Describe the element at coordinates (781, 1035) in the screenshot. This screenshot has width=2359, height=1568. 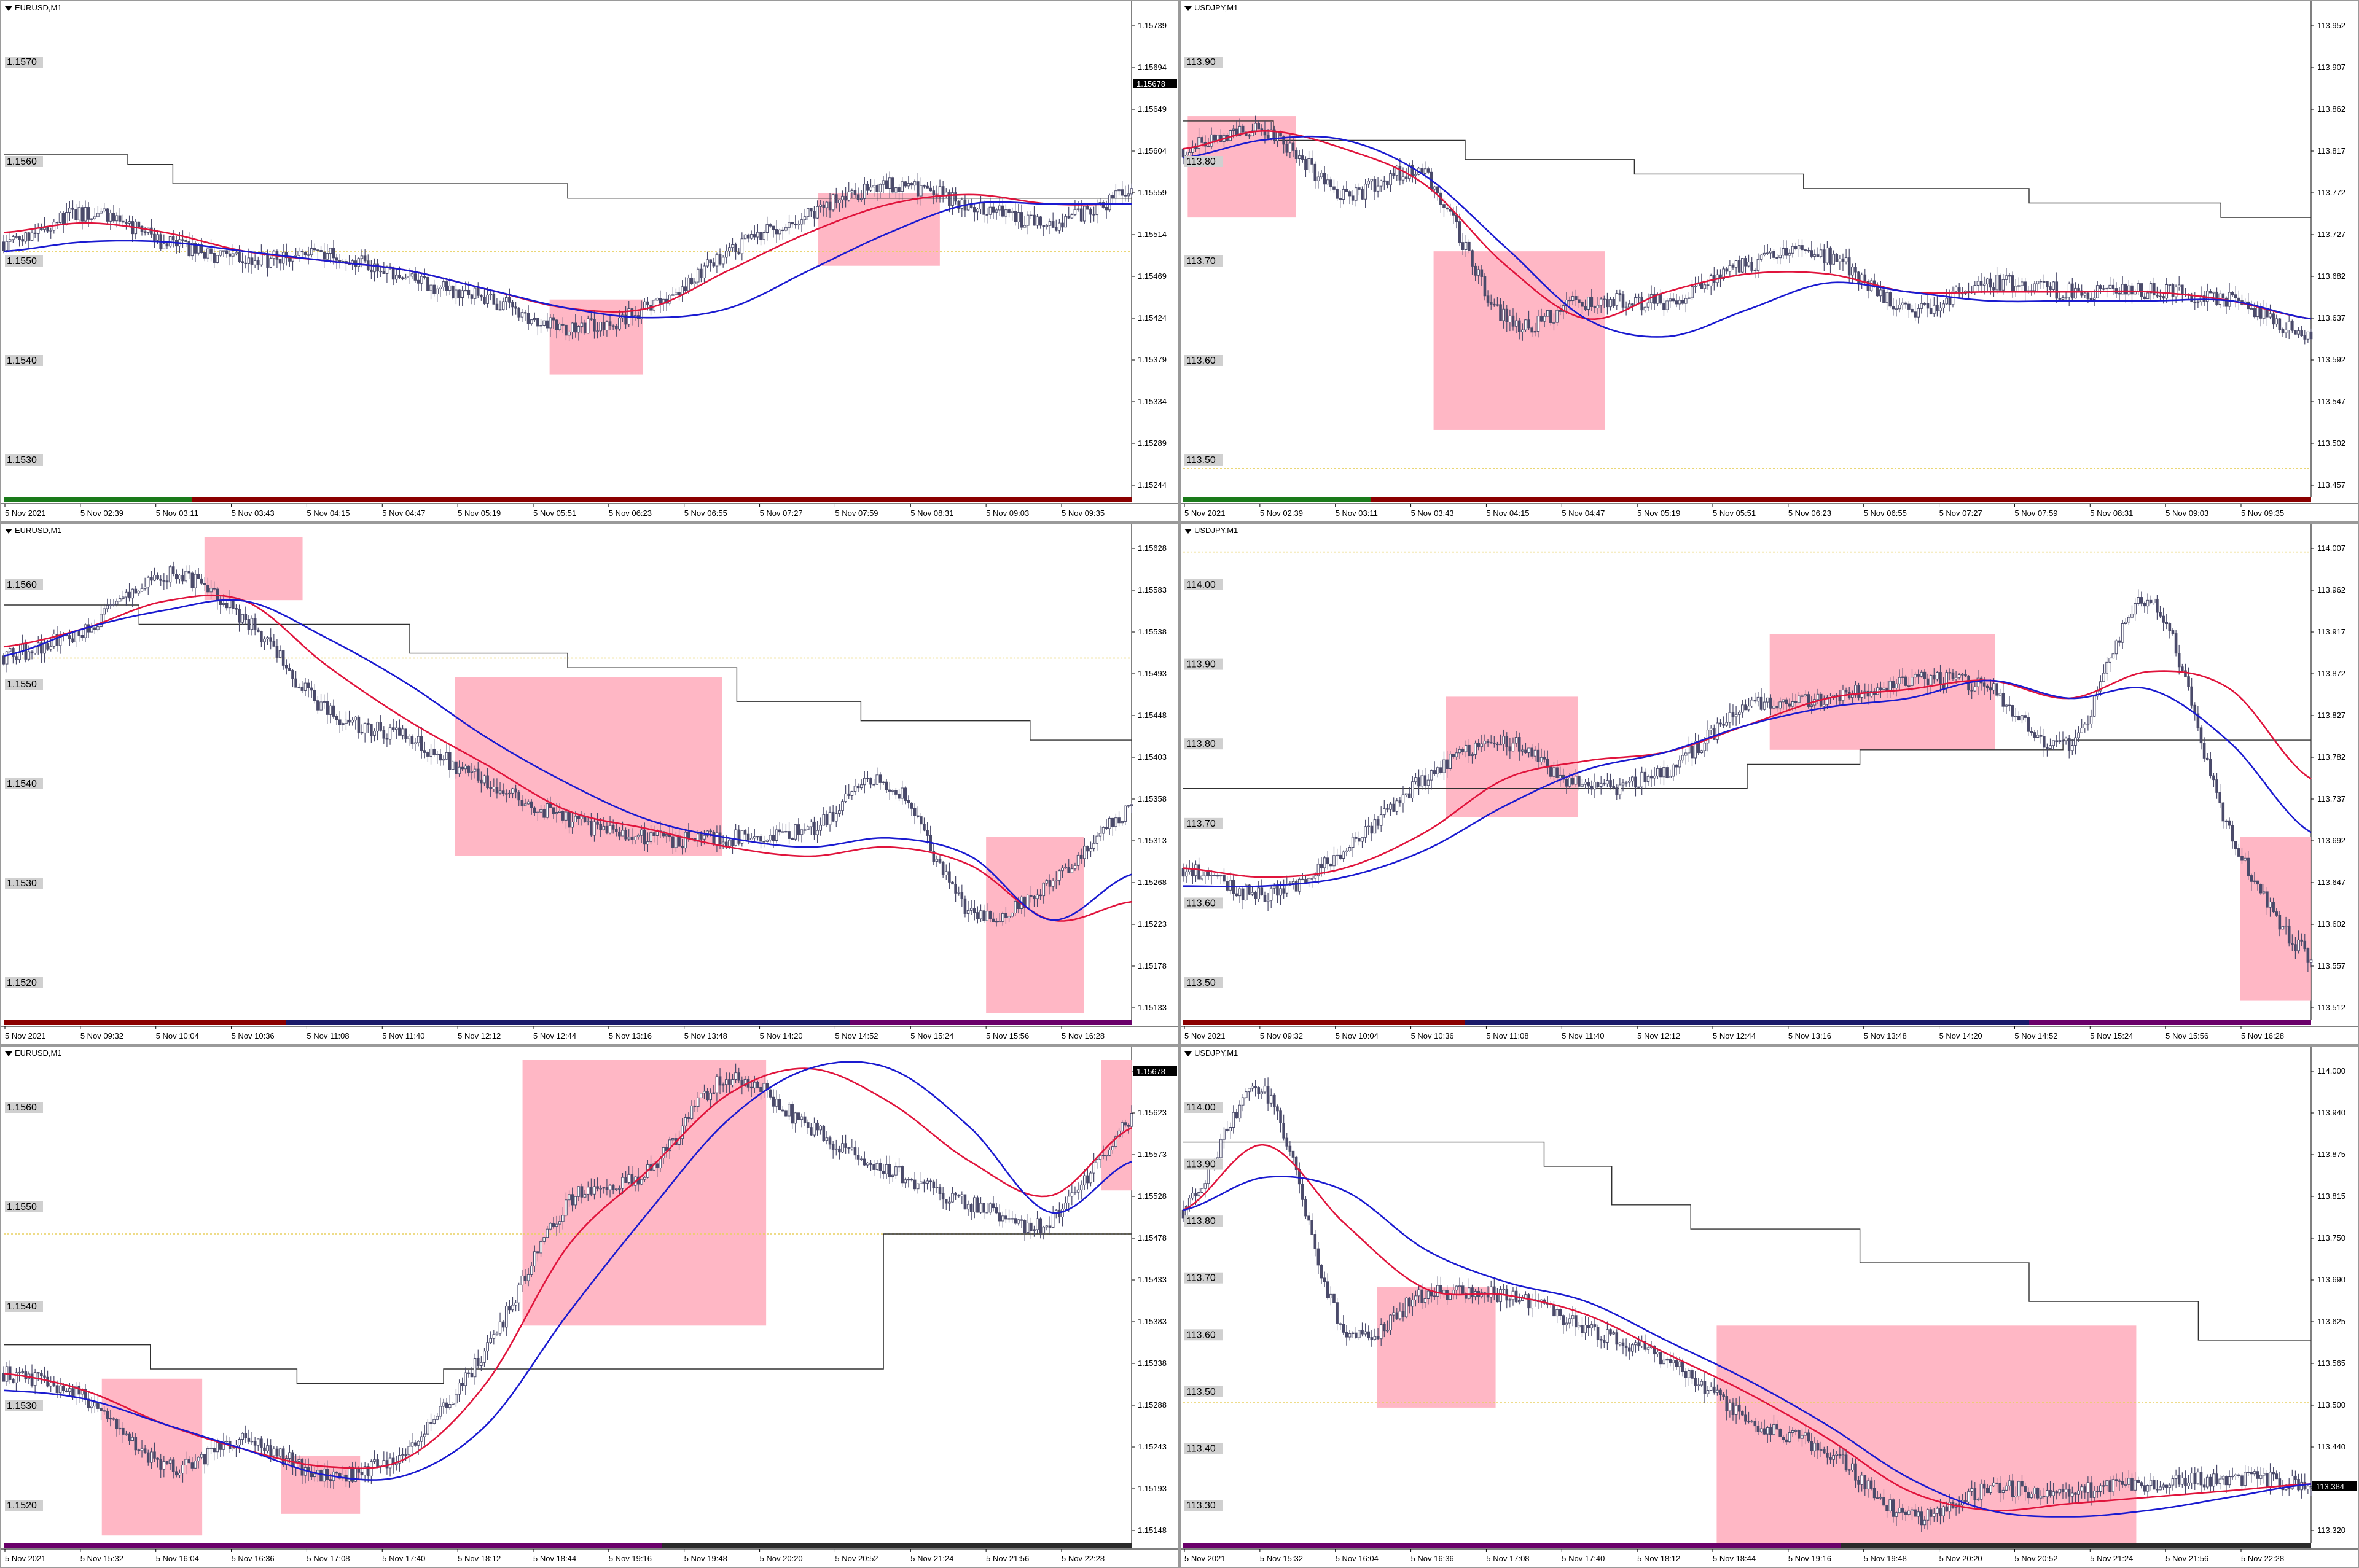
I see `time-tick-label: 5 Nov 14:20` at that location.